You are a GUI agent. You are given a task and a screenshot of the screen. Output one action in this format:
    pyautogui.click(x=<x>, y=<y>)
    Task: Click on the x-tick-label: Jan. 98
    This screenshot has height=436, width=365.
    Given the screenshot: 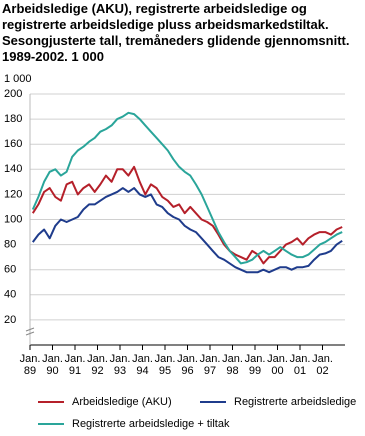 What is the action you would take?
    pyautogui.click(x=232, y=365)
    